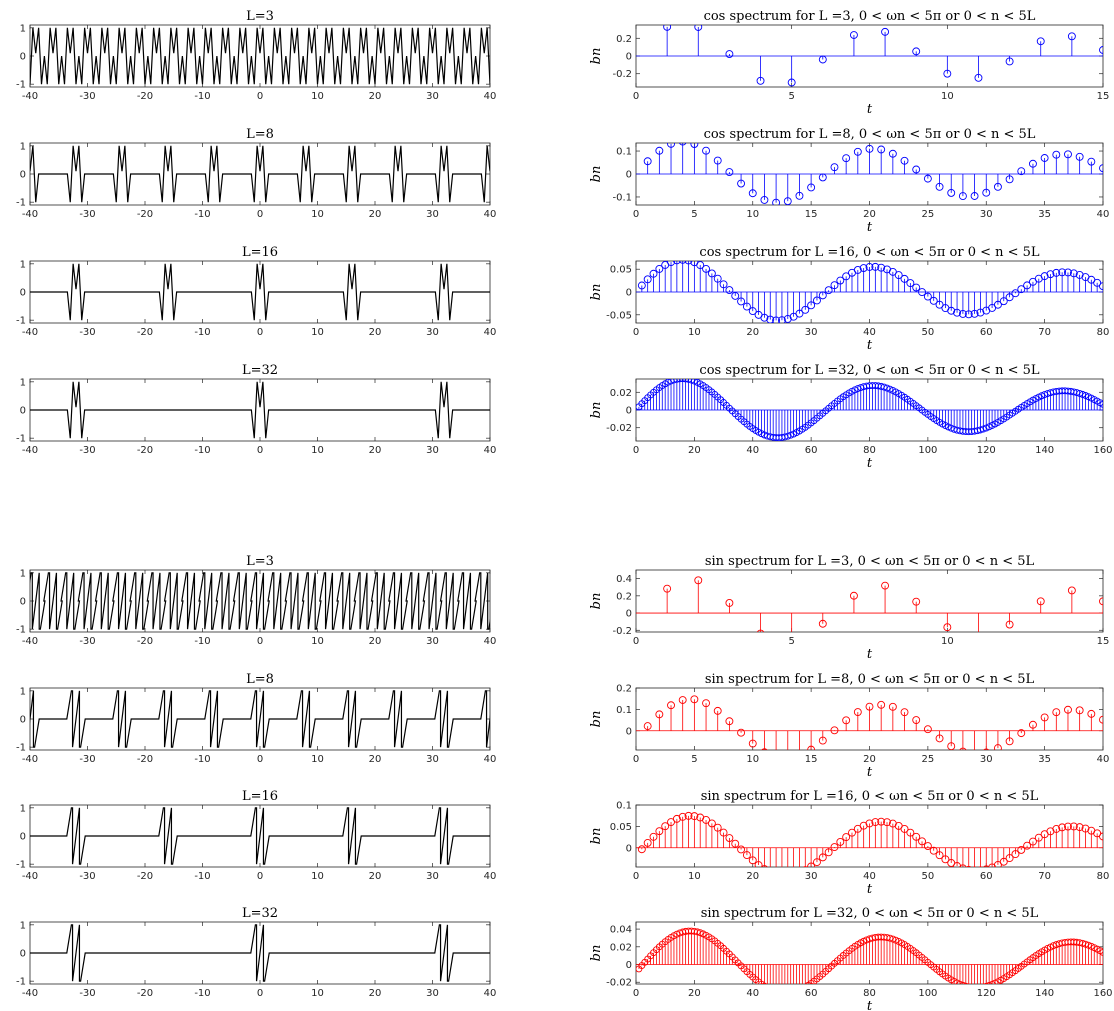 This screenshot has height=1011, width=1114. What do you see at coordinates (256, 718) in the screenshot?
I see `panel-sin-time-L8: L=8-40 -30 -20 -10 0 10 20 30 40-101` at bounding box center [256, 718].